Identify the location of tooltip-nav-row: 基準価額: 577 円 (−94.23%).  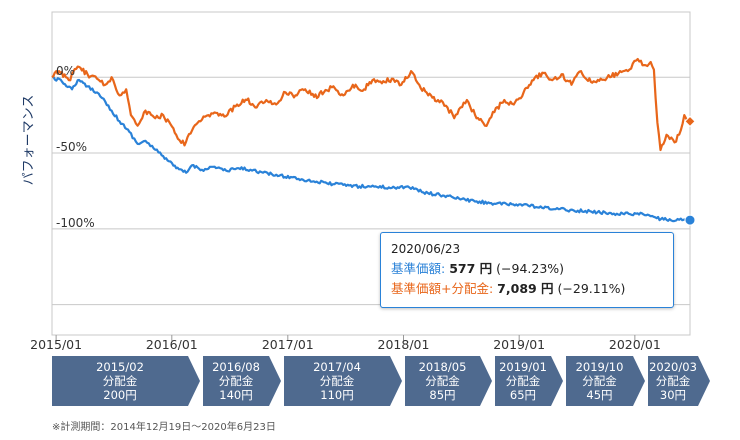
(527, 269).